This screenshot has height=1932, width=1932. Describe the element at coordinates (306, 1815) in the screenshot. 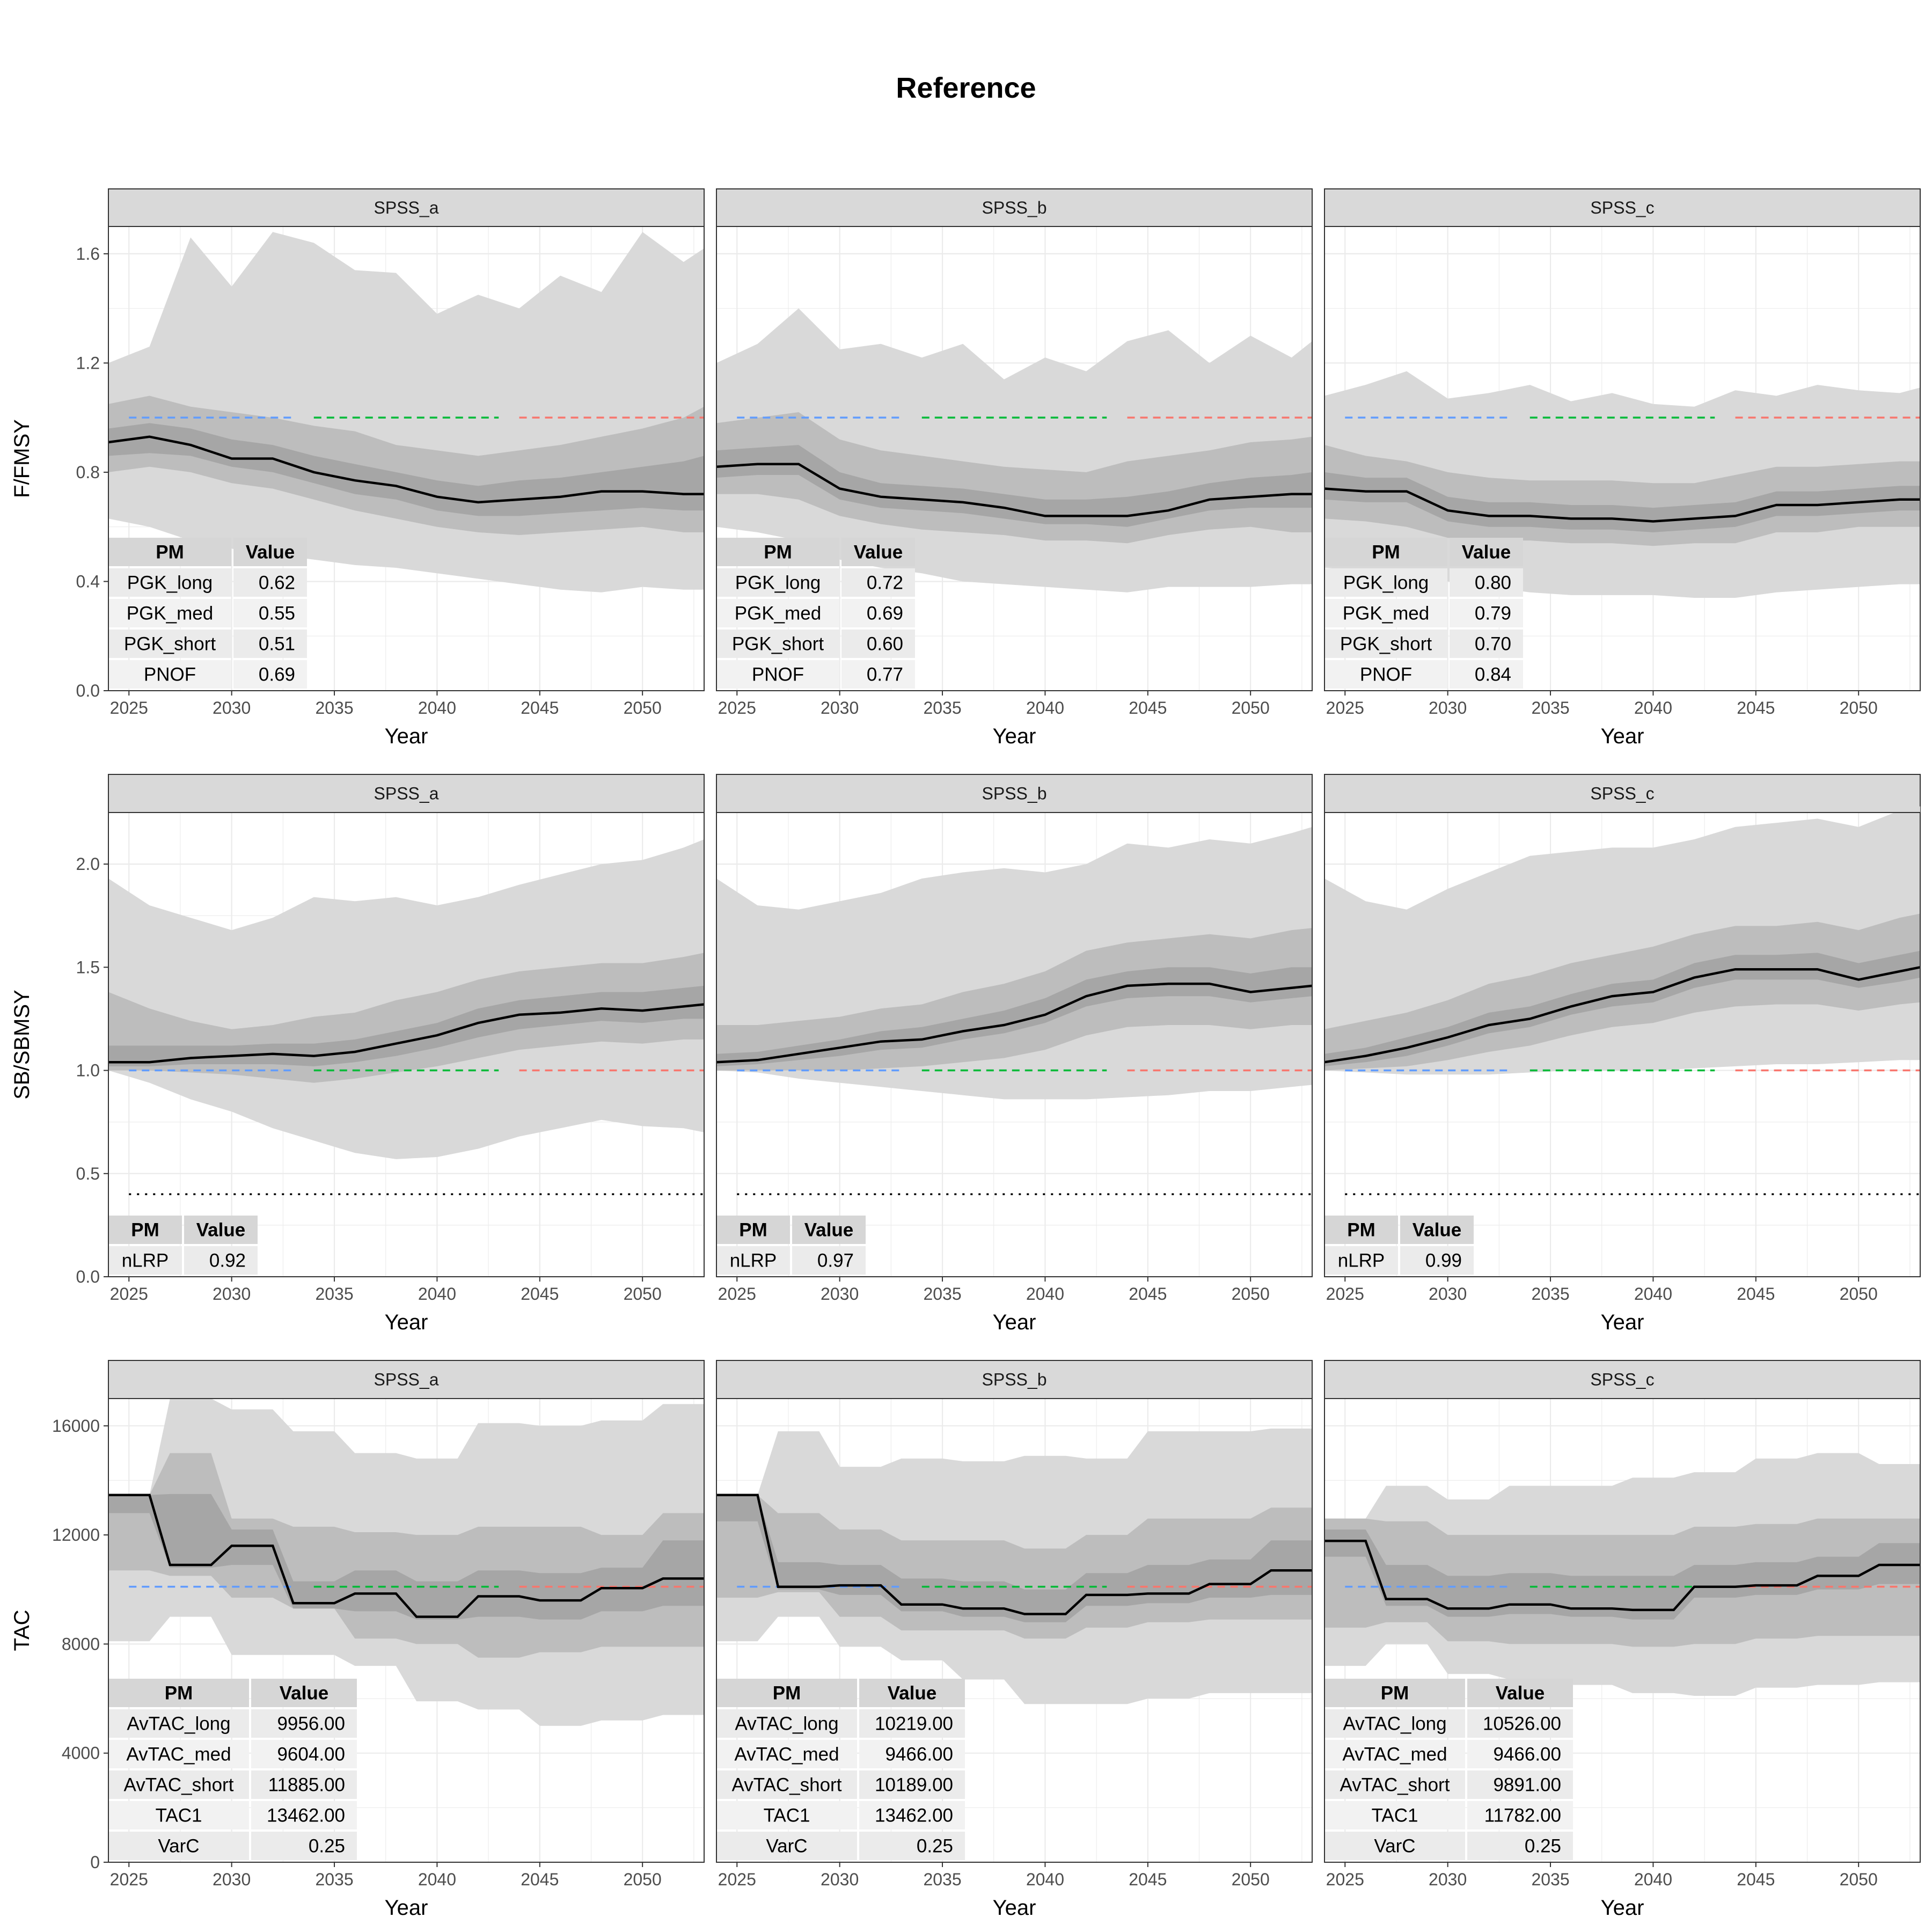

I see `table-pm-value: 13462.00` at that location.